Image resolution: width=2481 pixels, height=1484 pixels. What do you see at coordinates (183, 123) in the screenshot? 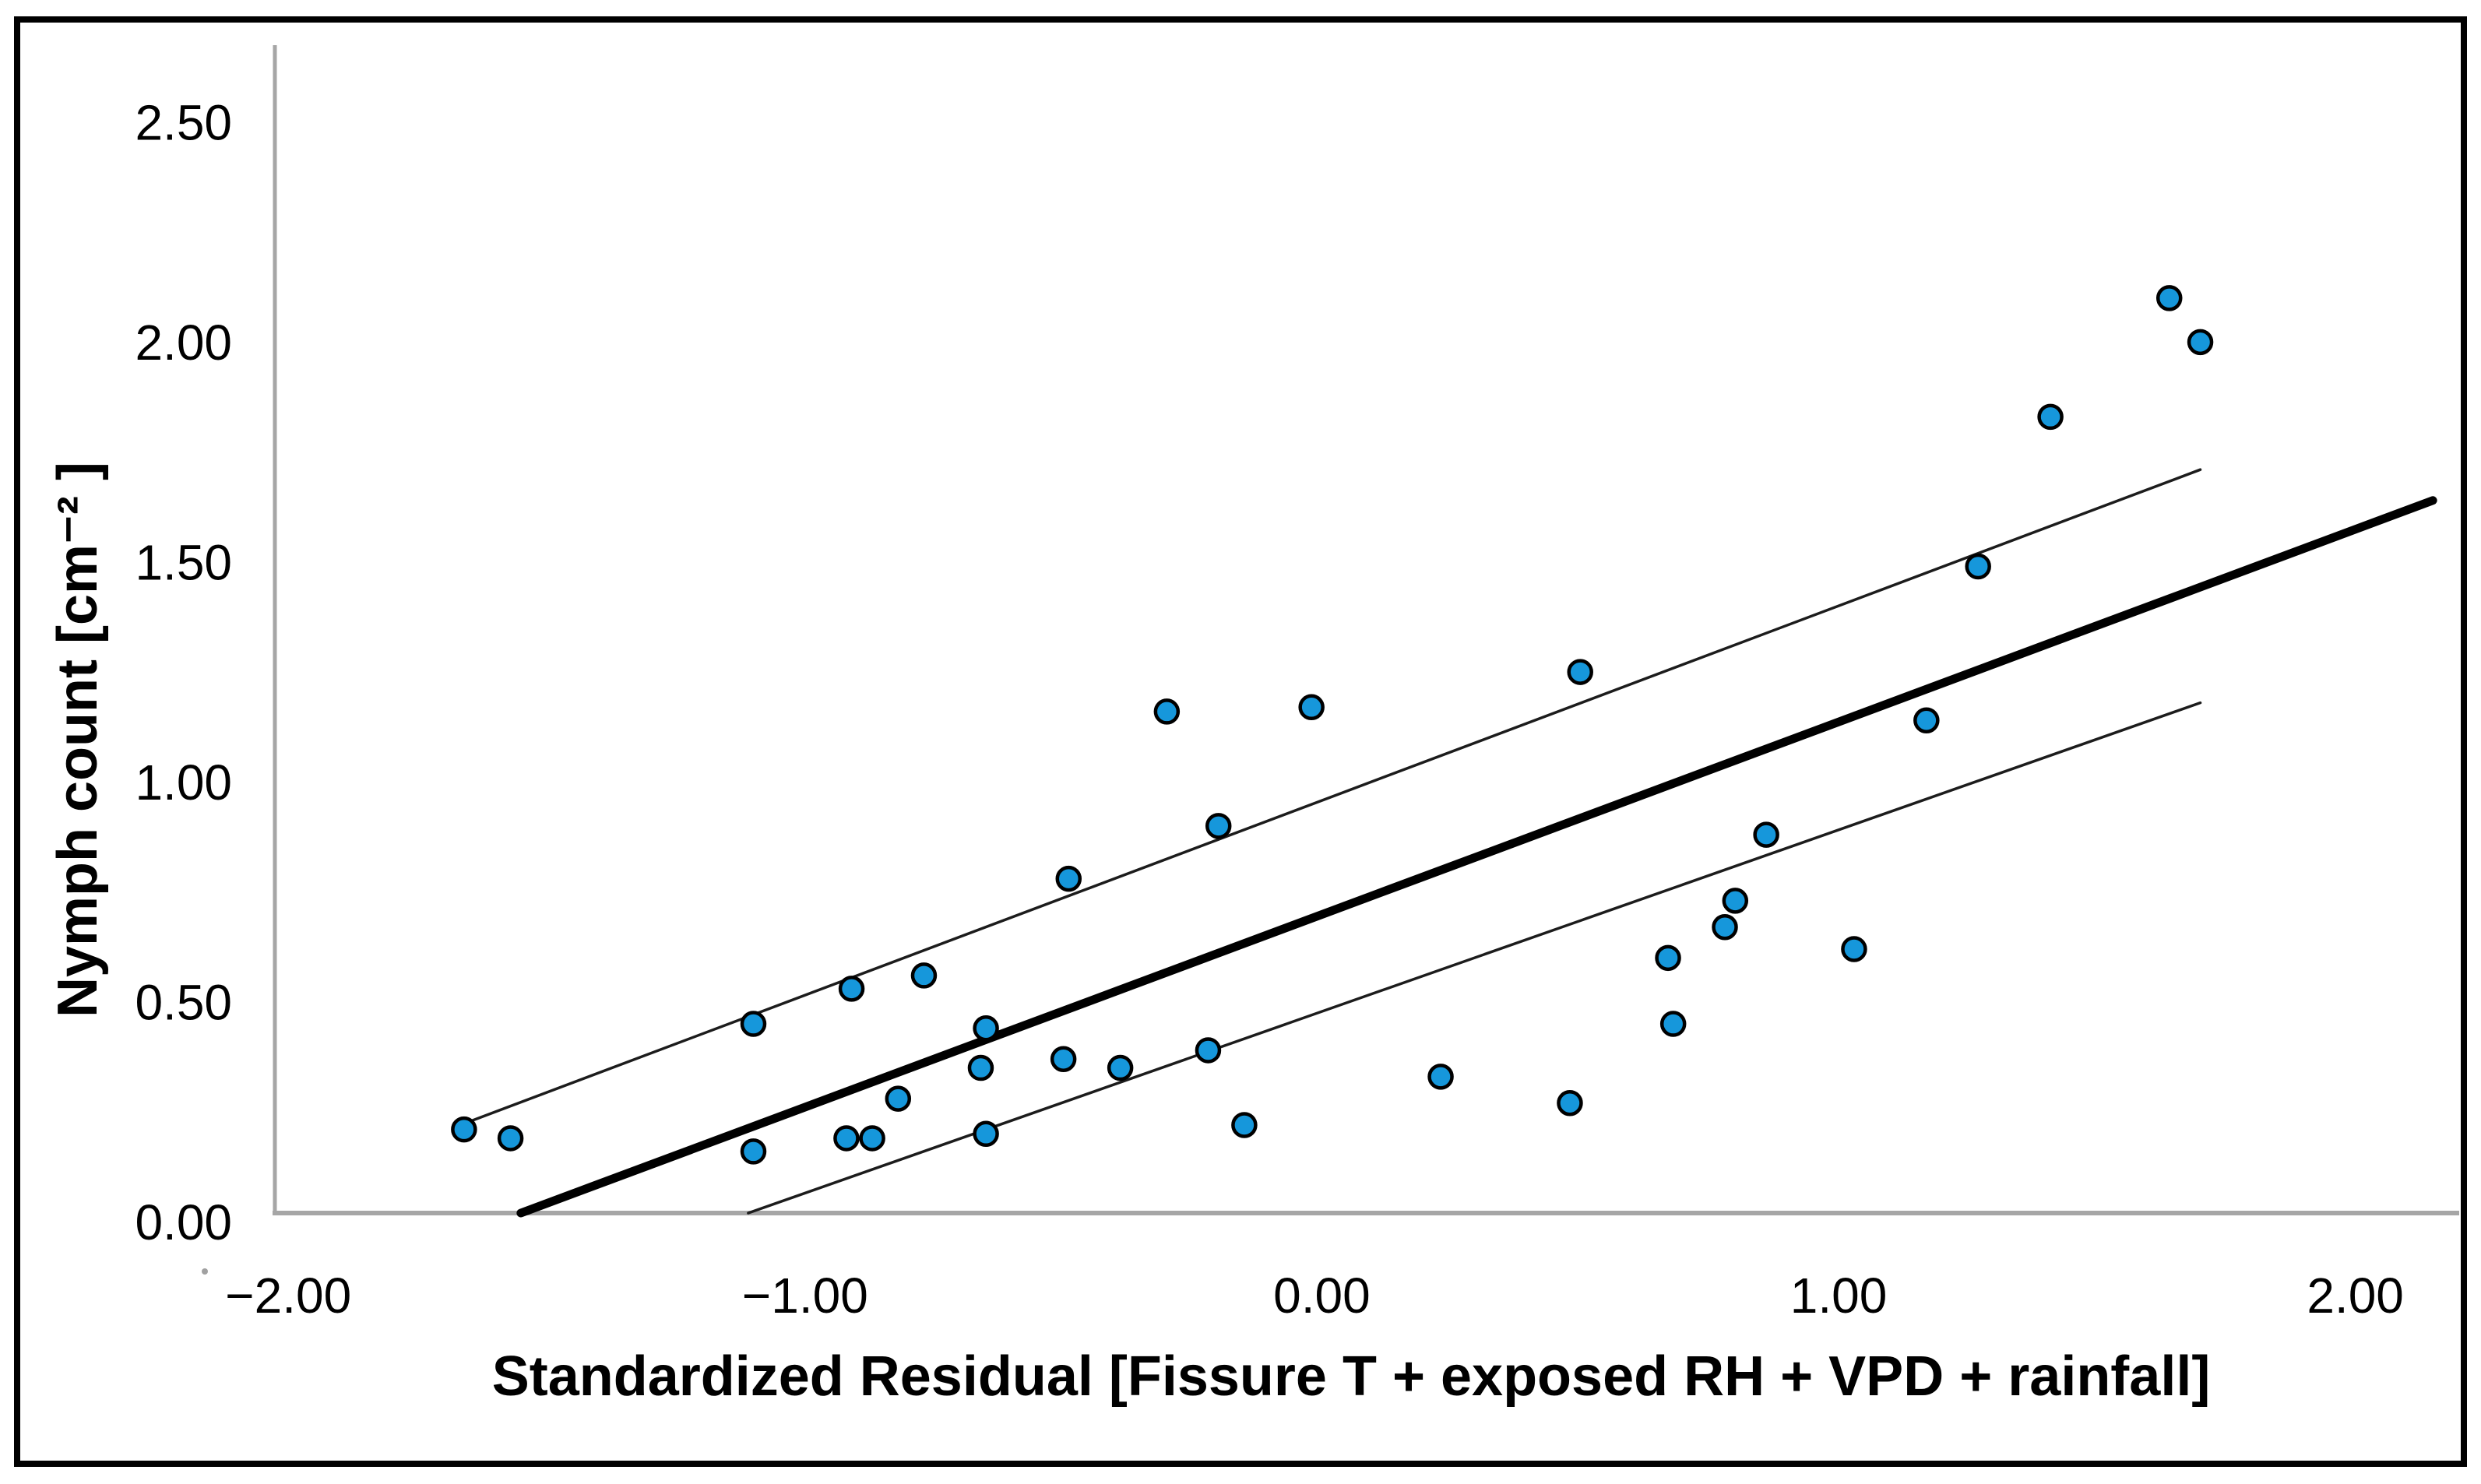
I see `y-tick-label: 2.50` at bounding box center [183, 123].